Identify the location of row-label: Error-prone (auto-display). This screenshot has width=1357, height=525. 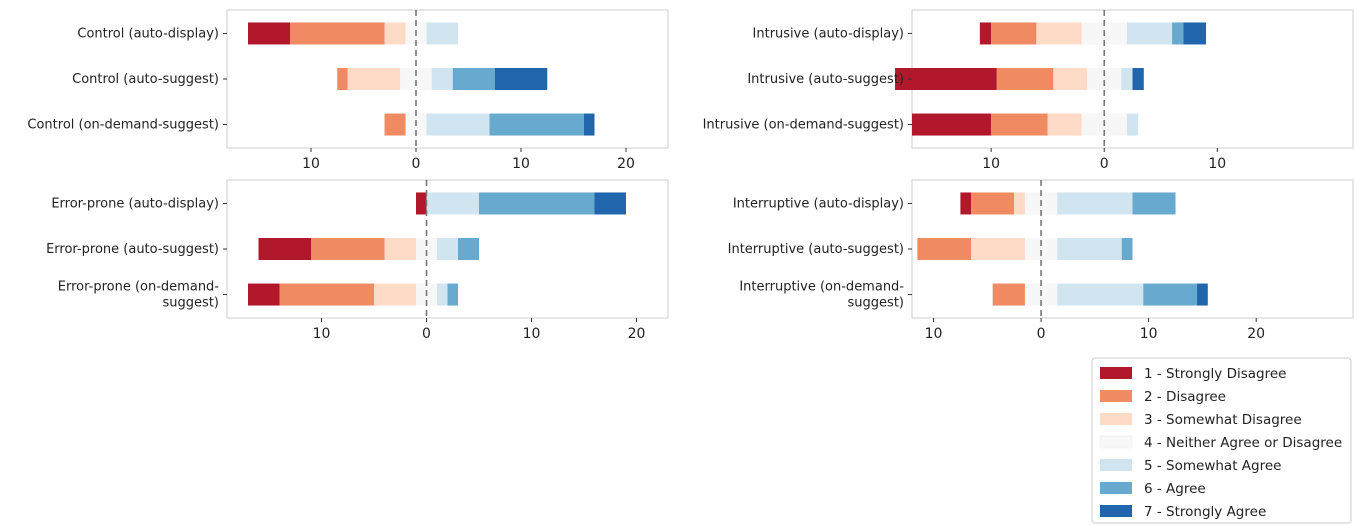
(135, 203).